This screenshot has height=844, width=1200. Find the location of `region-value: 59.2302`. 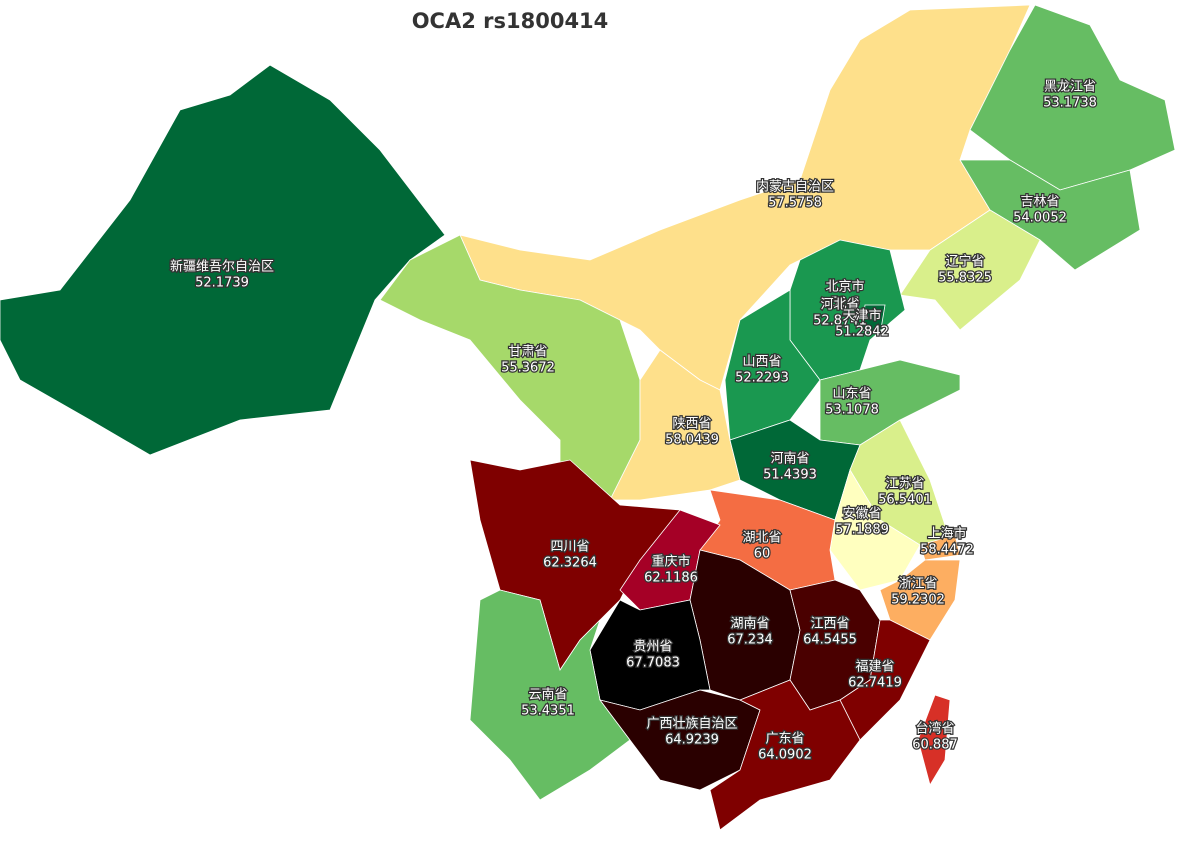

region-value: 59.2302 is located at coordinates (918, 600).